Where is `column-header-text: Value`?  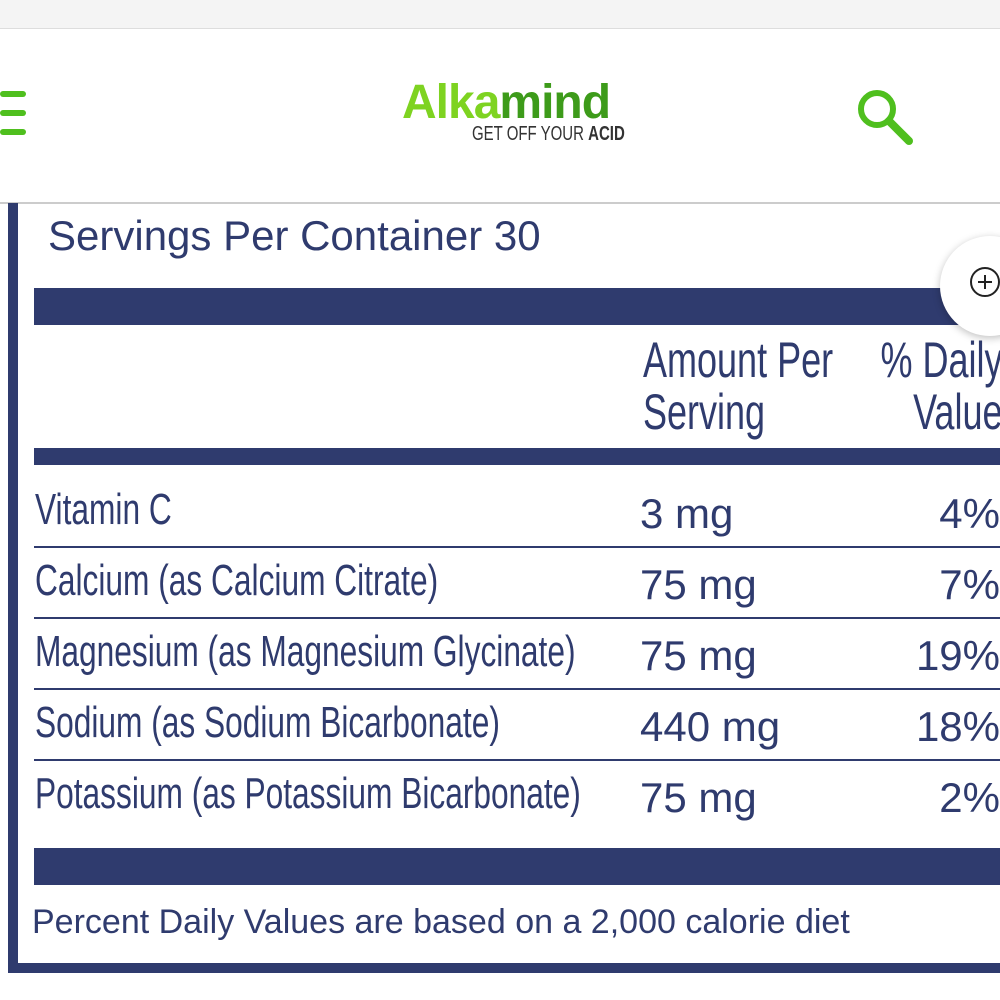 column-header-text: Value is located at coordinates (956, 412).